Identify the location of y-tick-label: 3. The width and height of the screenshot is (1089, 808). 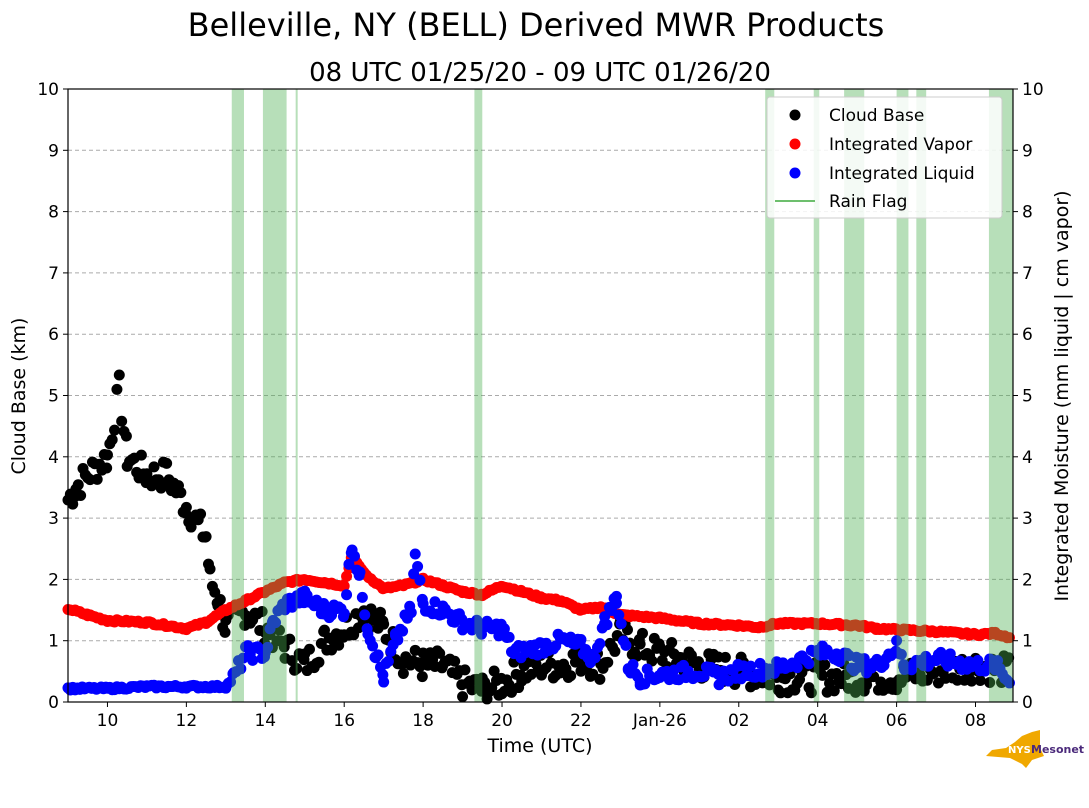
(53, 519).